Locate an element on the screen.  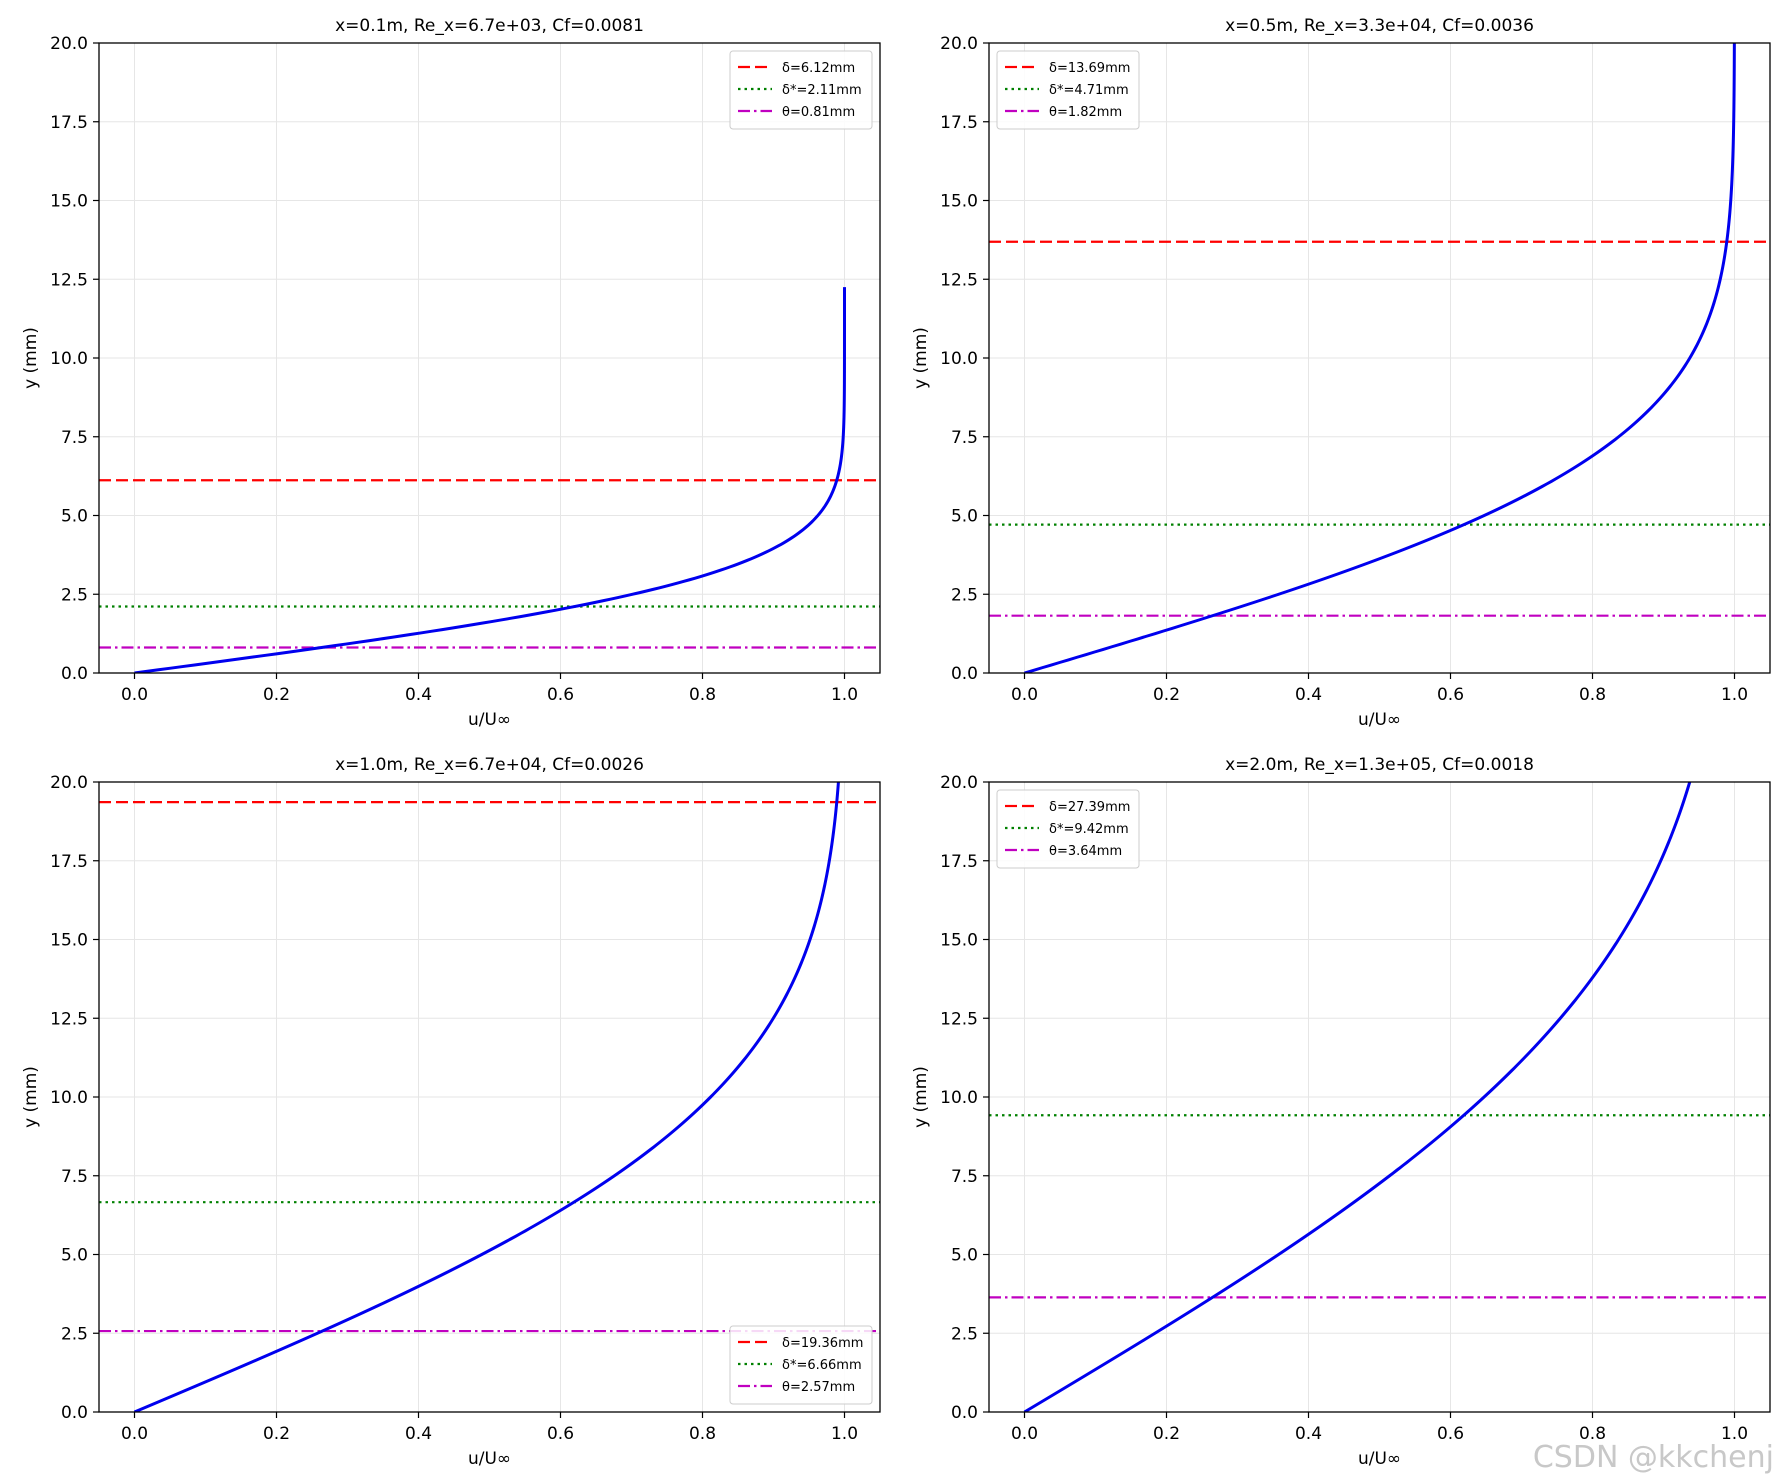
legend: δ=19.36mm δ*=6.66mm θ=2.57mm is located at coordinates (801, 1365).